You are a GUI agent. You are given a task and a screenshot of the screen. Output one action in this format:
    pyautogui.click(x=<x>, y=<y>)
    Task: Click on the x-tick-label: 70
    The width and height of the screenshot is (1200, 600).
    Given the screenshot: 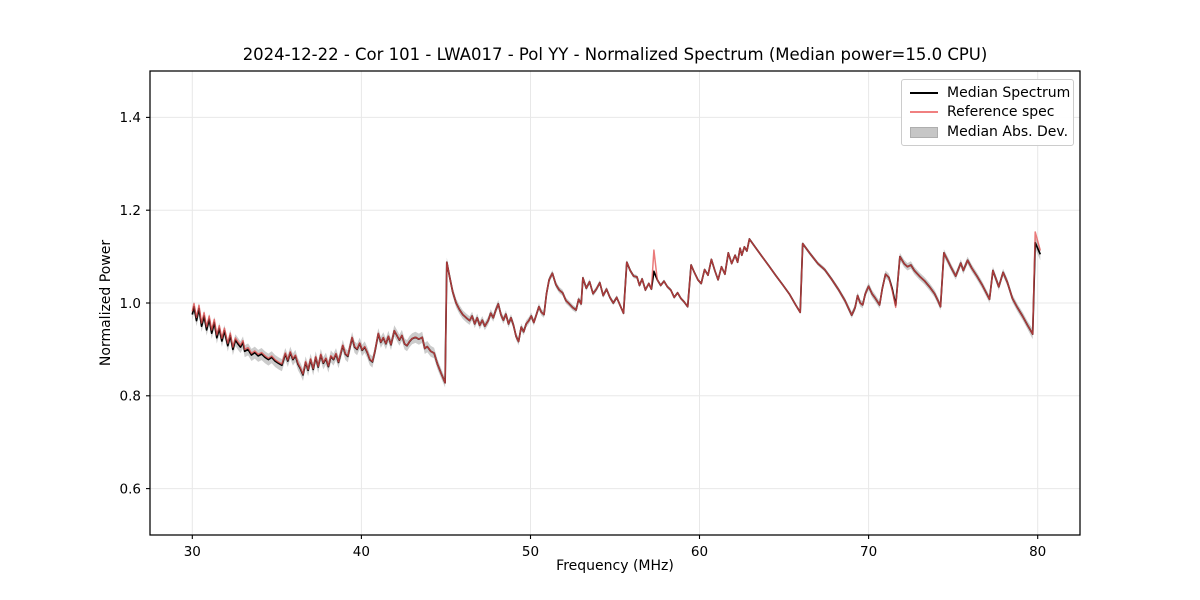 What is the action you would take?
    pyautogui.click(x=868, y=552)
    